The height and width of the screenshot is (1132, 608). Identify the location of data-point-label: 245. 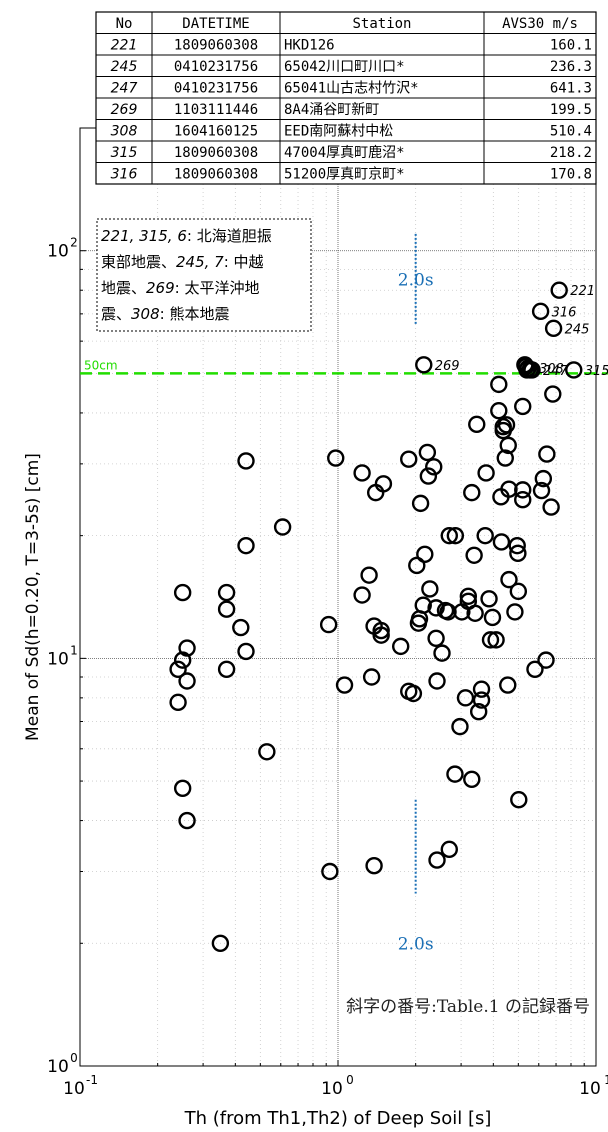
(577, 329).